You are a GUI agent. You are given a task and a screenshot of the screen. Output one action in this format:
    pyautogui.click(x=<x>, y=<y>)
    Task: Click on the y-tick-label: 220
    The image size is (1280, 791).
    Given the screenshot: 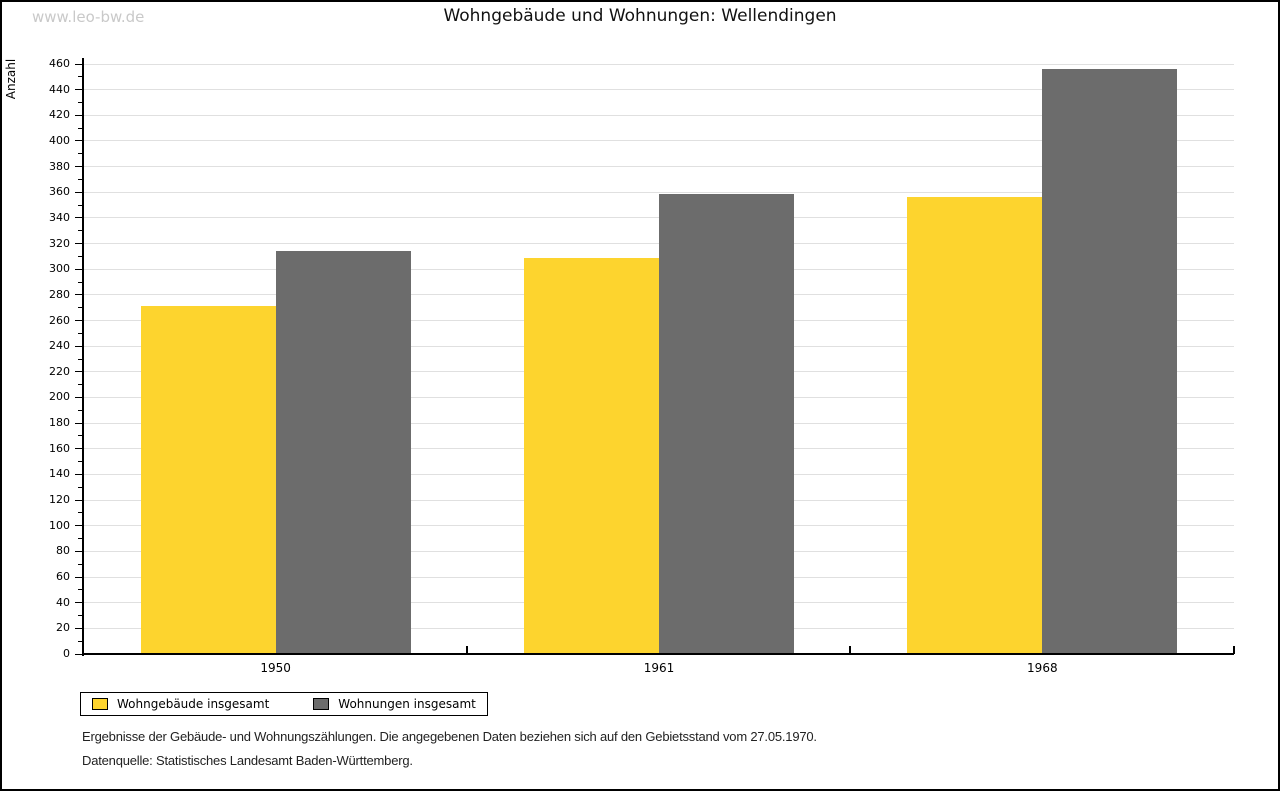 What is the action you would take?
    pyautogui.click(x=59, y=371)
    